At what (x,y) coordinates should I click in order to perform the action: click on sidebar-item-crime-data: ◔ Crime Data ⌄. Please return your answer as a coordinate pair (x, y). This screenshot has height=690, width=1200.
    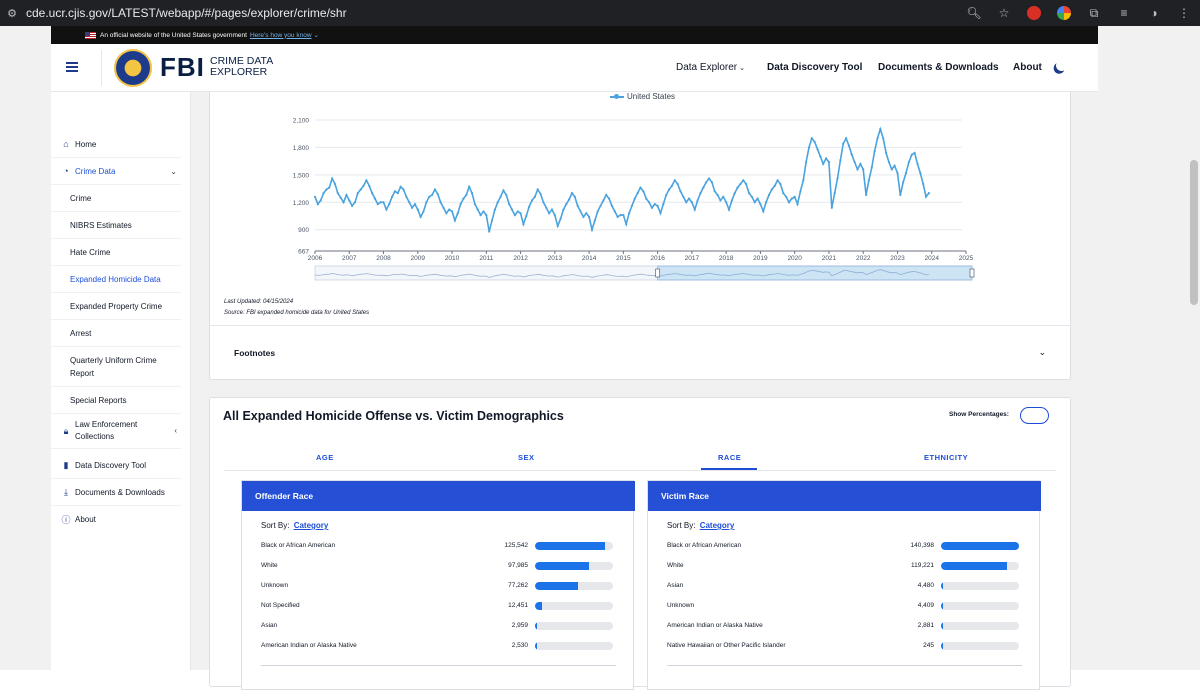
    Looking at the image, I should click on (116, 171).